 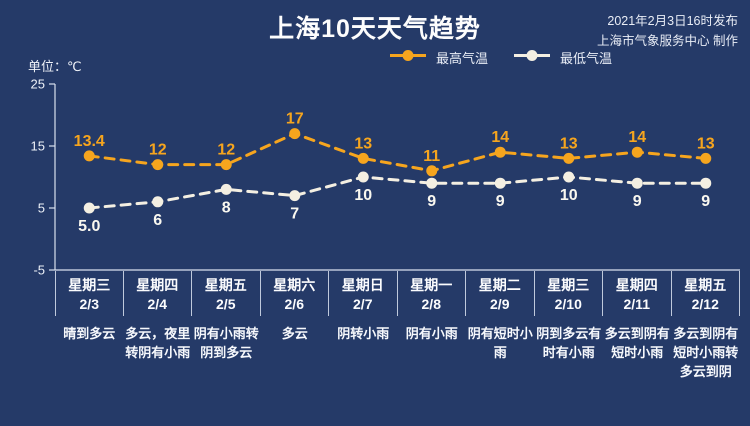 What do you see at coordinates (295, 119) in the screenshot?
I see `max-temp-value-label: 17` at bounding box center [295, 119].